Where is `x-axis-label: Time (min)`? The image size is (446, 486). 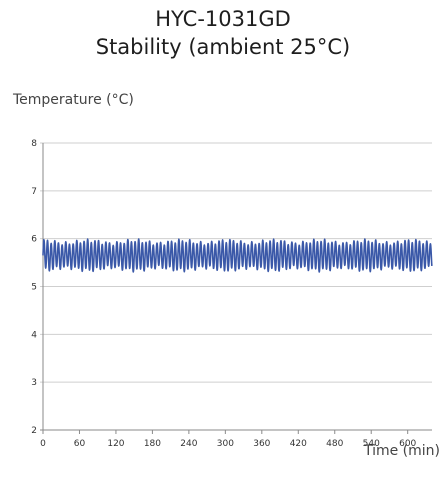
x-axis-label: Time (min) is located at coordinates (401, 451).